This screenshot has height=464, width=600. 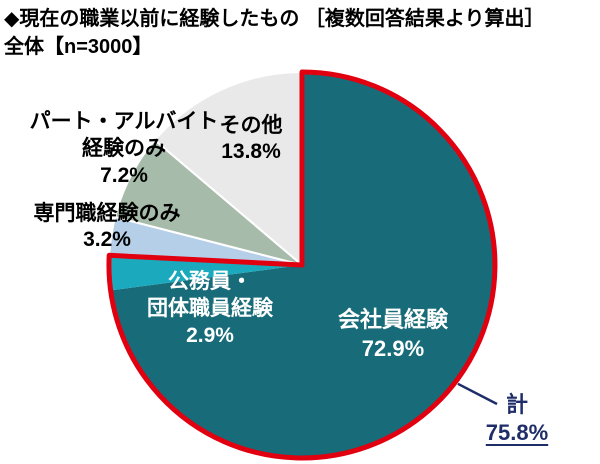 What do you see at coordinates (300, 33) in the screenshot?
I see `chart-title-block: ◆現在の職業以前に経験したもの ［複数回答結果より算出］ 全体【n=3000】` at bounding box center [300, 33].